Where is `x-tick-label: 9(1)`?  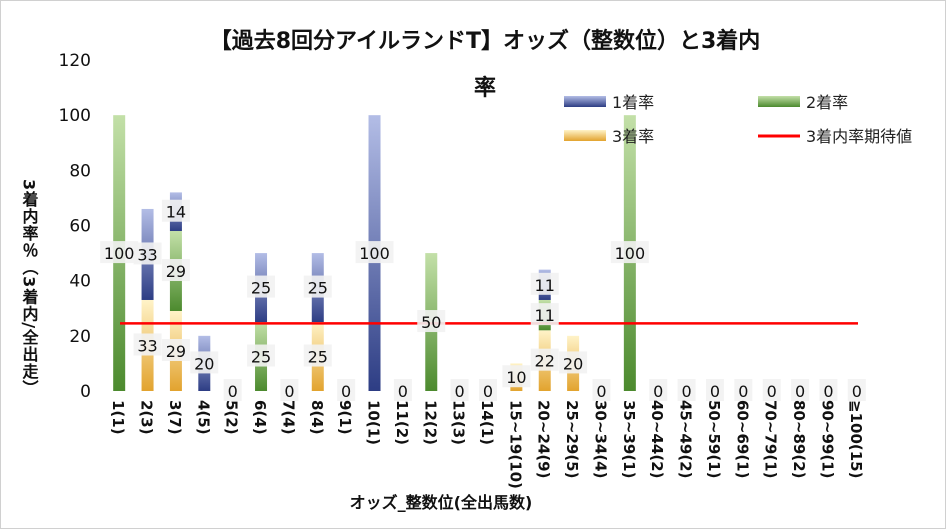
x-tick-label: 9(1) is located at coordinates (345, 417).